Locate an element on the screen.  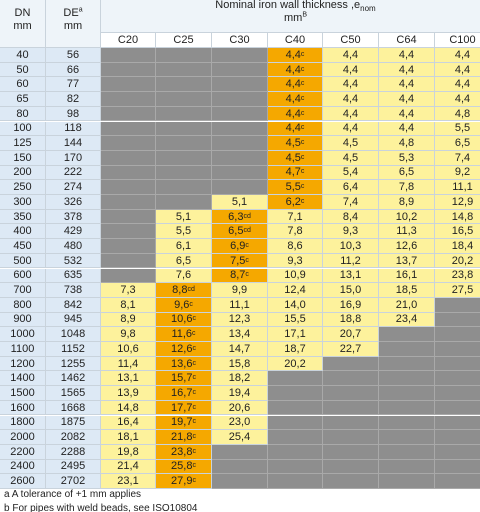
dn-cell: 1200 is located at coordinates (23, 364).